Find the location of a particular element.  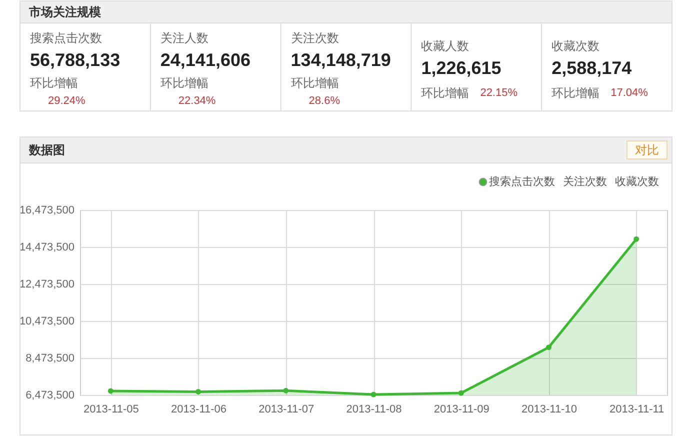

y-tick-label: 6,473,500 is located at coordinates (50, 396).